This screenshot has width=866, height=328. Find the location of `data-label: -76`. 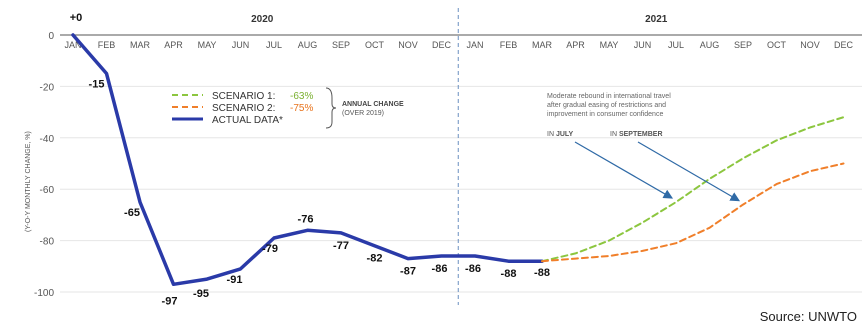

data-label: -76 is located at coordinates (306, 219).